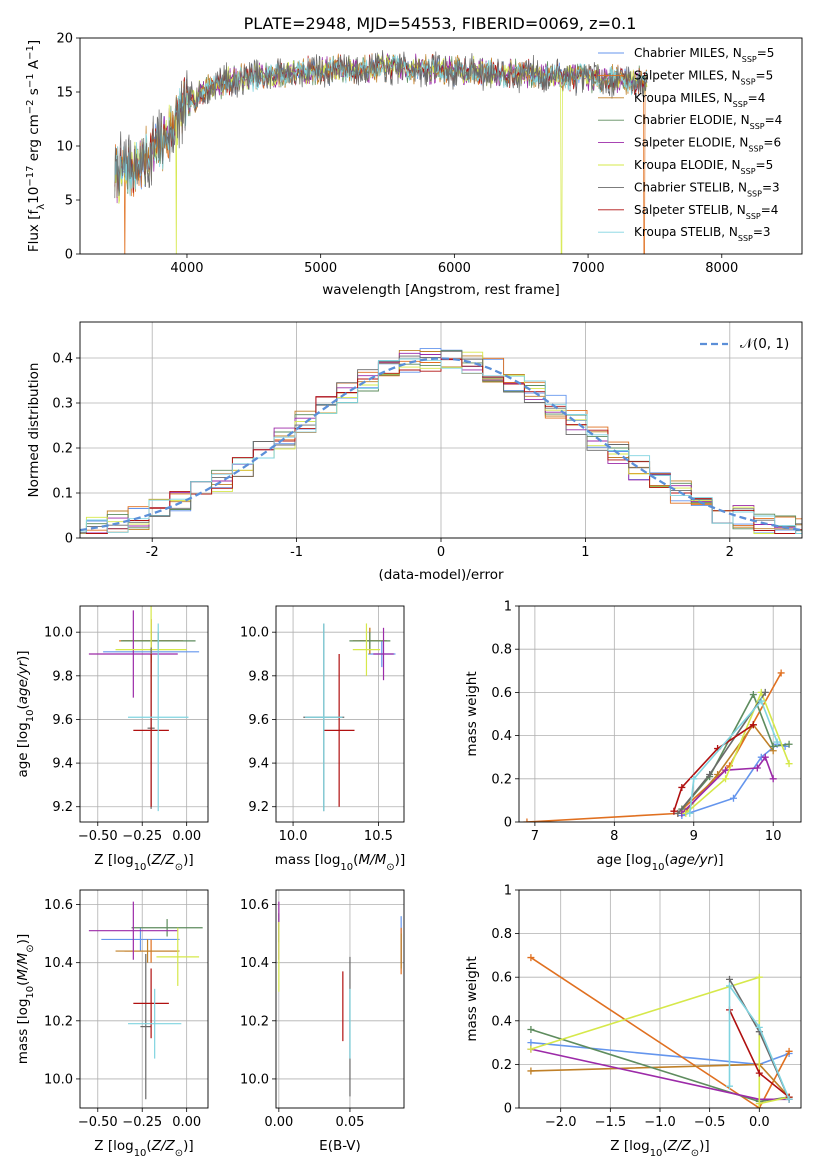 This screenshot has height=1170, width=819. I want to click on legend-label: Kroupa MILES, NSSP=4, so click(699, 100).